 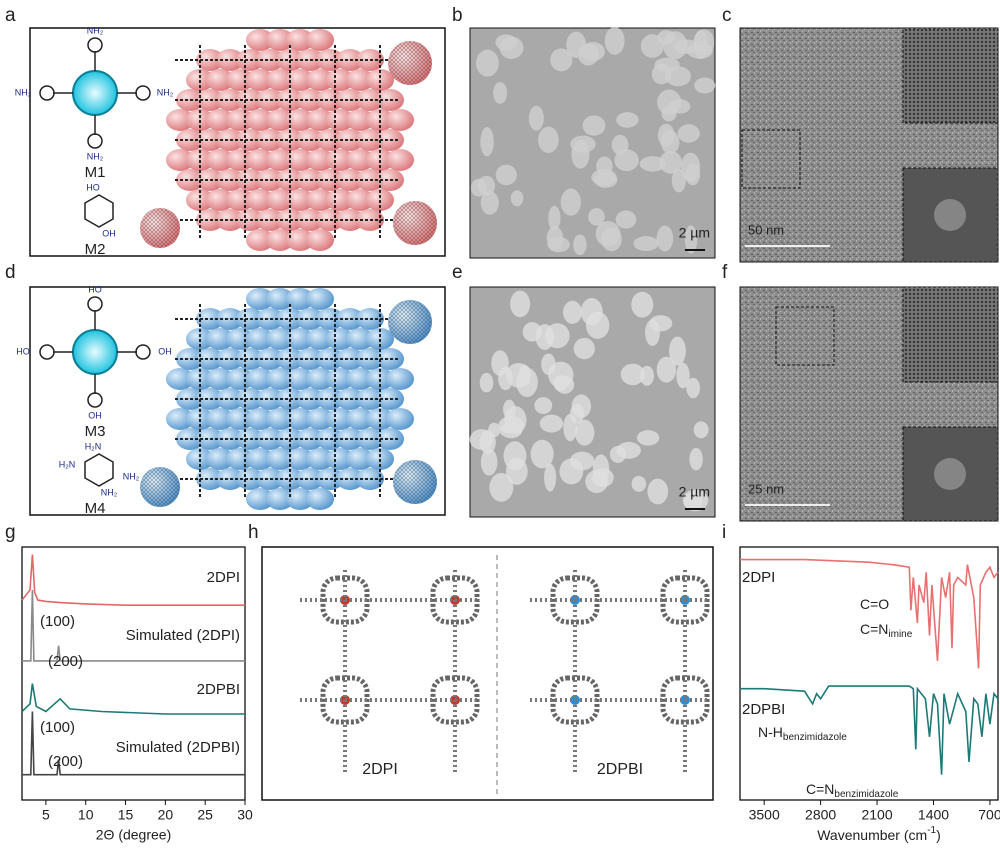 I want to click on scale-label: 25 nm, so click(x=766, y=488).